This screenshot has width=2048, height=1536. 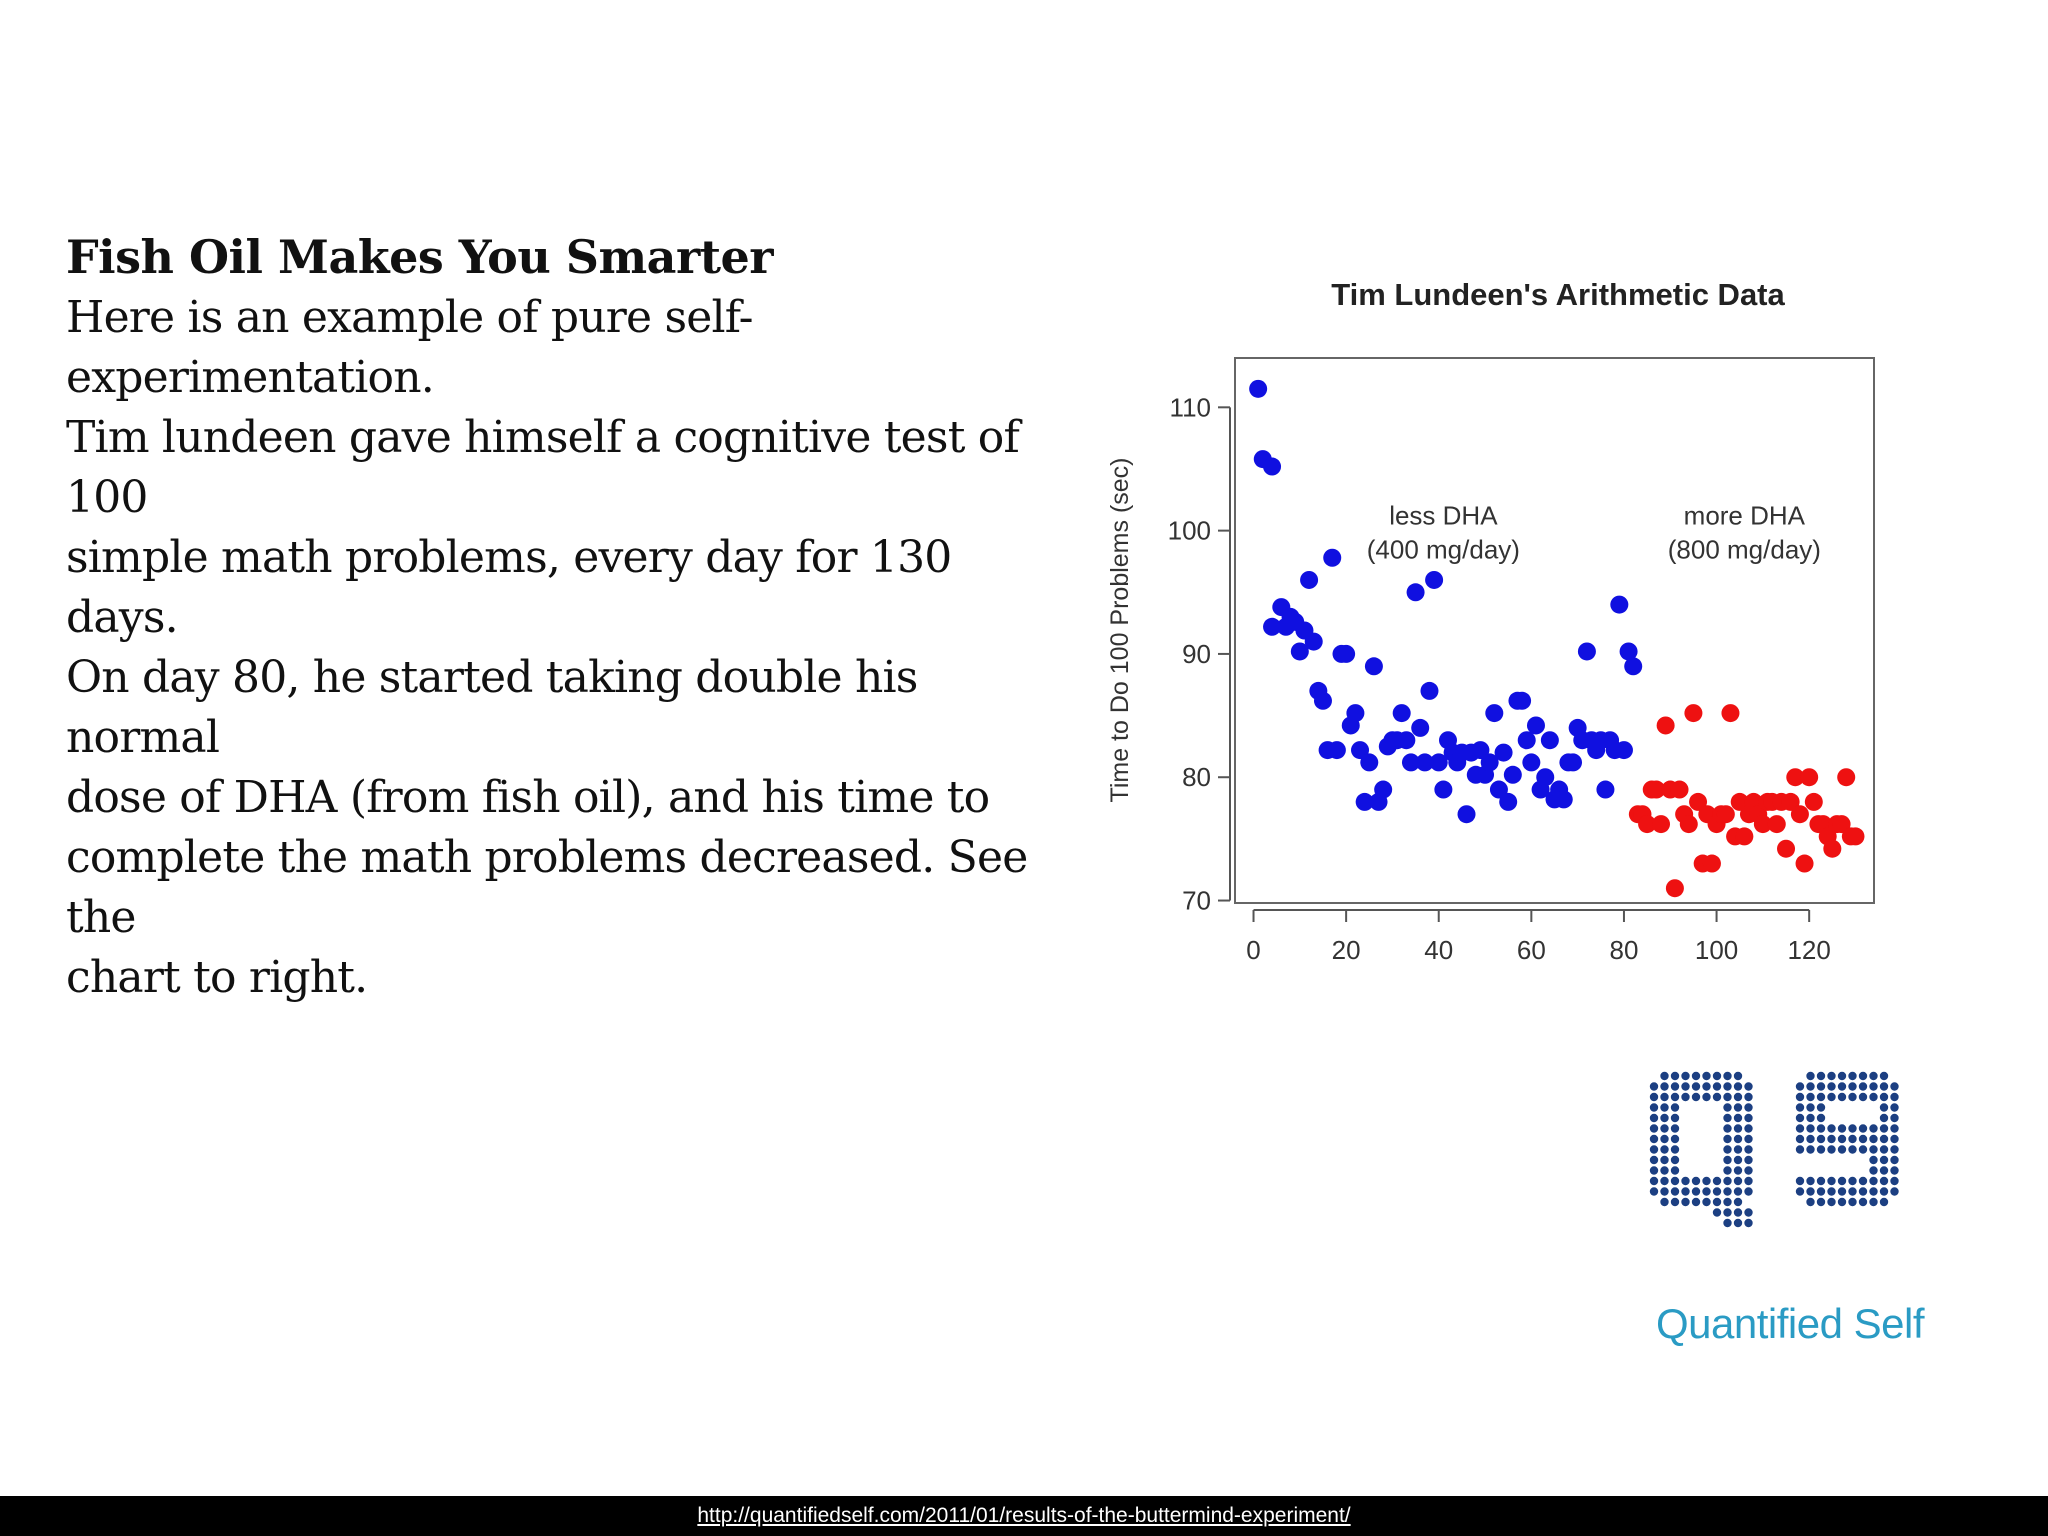 What do you see at coordinates (1190, 407) in the screenshot?
I see `y-tick-label: 110` at bounding box center [1190, 407].